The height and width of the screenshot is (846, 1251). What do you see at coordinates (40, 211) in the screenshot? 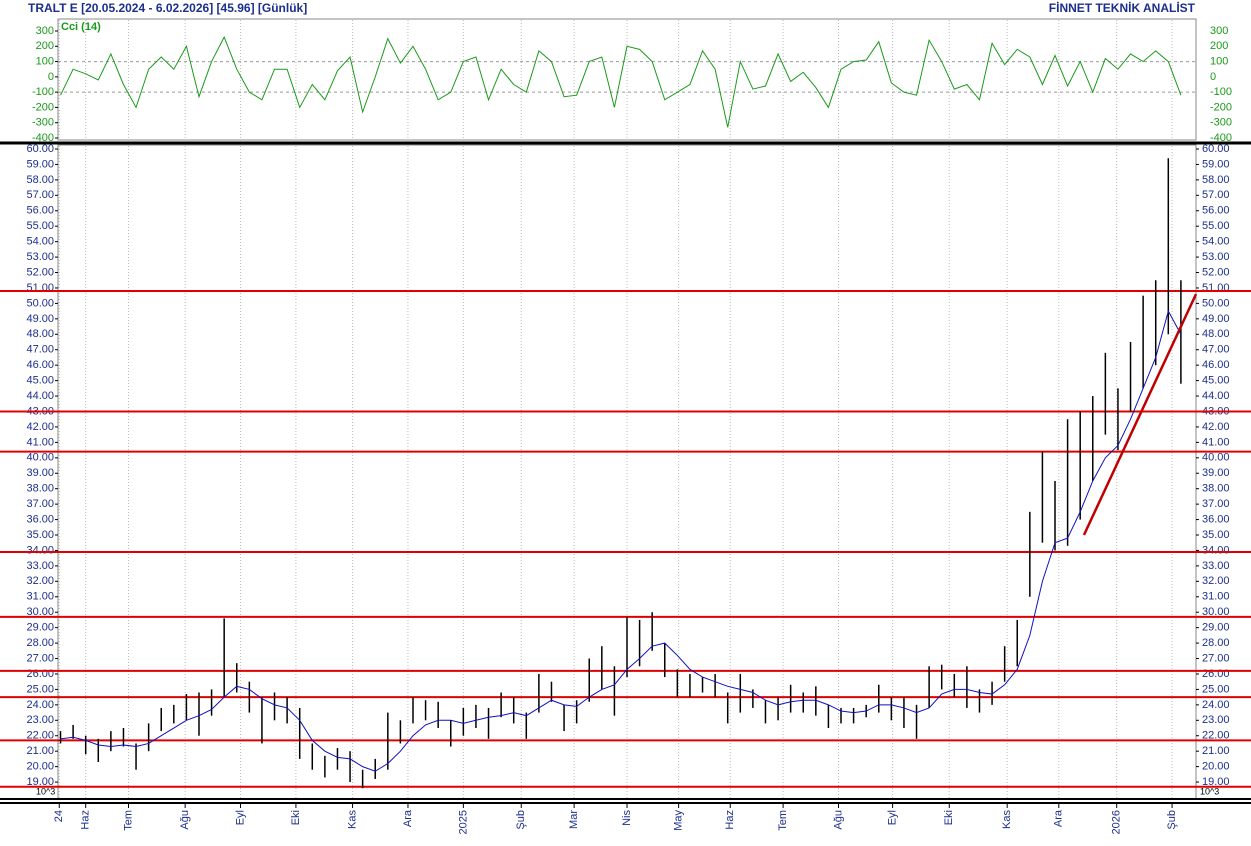
I see `y-tick-label: 56.00` at bounding box center [40, 211].